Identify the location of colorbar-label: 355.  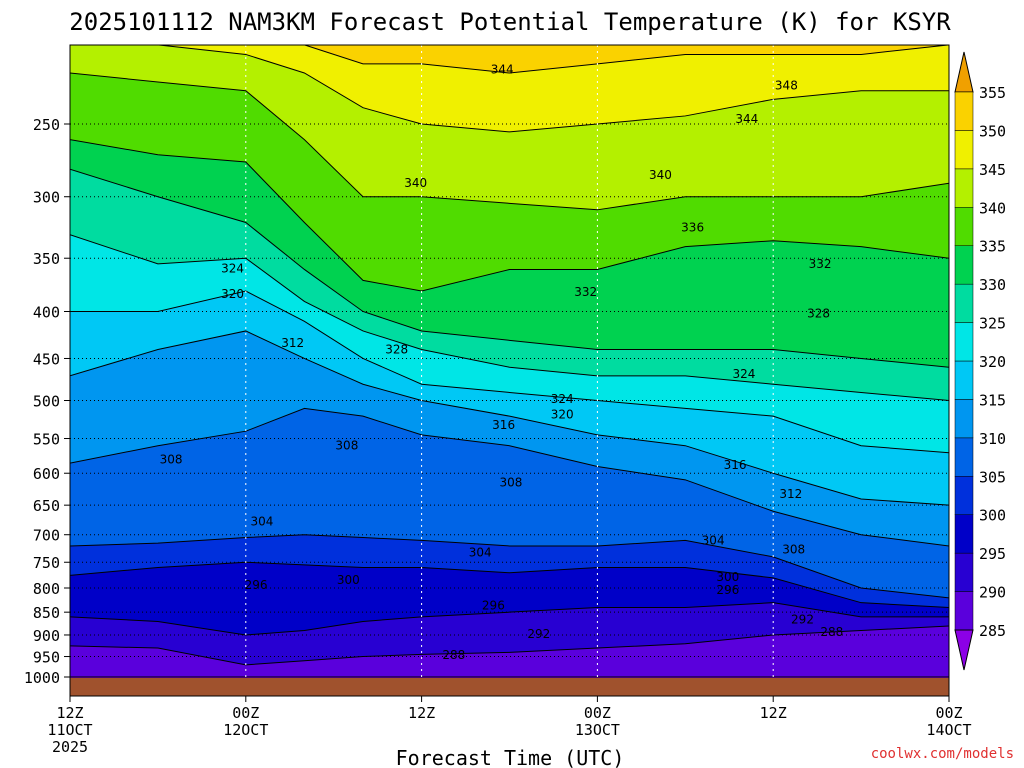
(992, 93).